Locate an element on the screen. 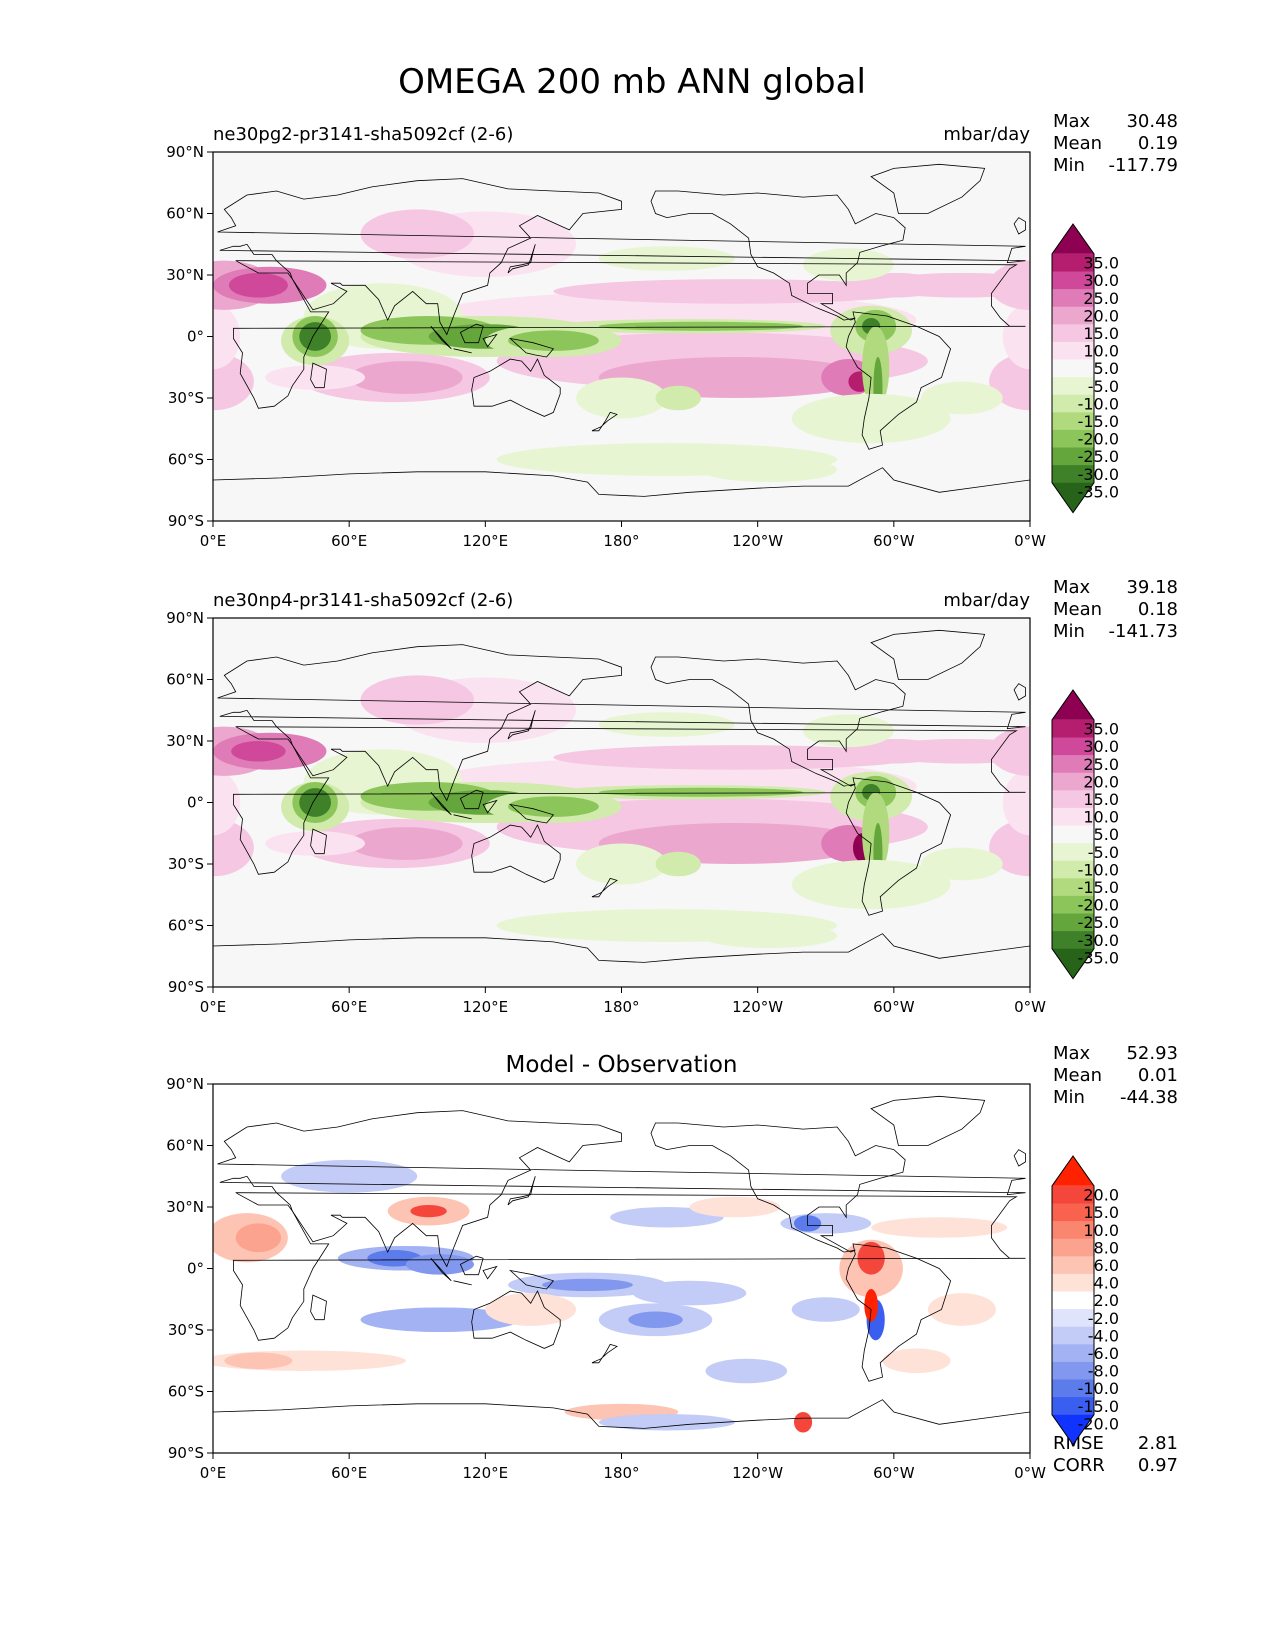 The width and height of the screenshot is (1275, 1650). panel-units: mbar/day is located at coordinates (986, 134).